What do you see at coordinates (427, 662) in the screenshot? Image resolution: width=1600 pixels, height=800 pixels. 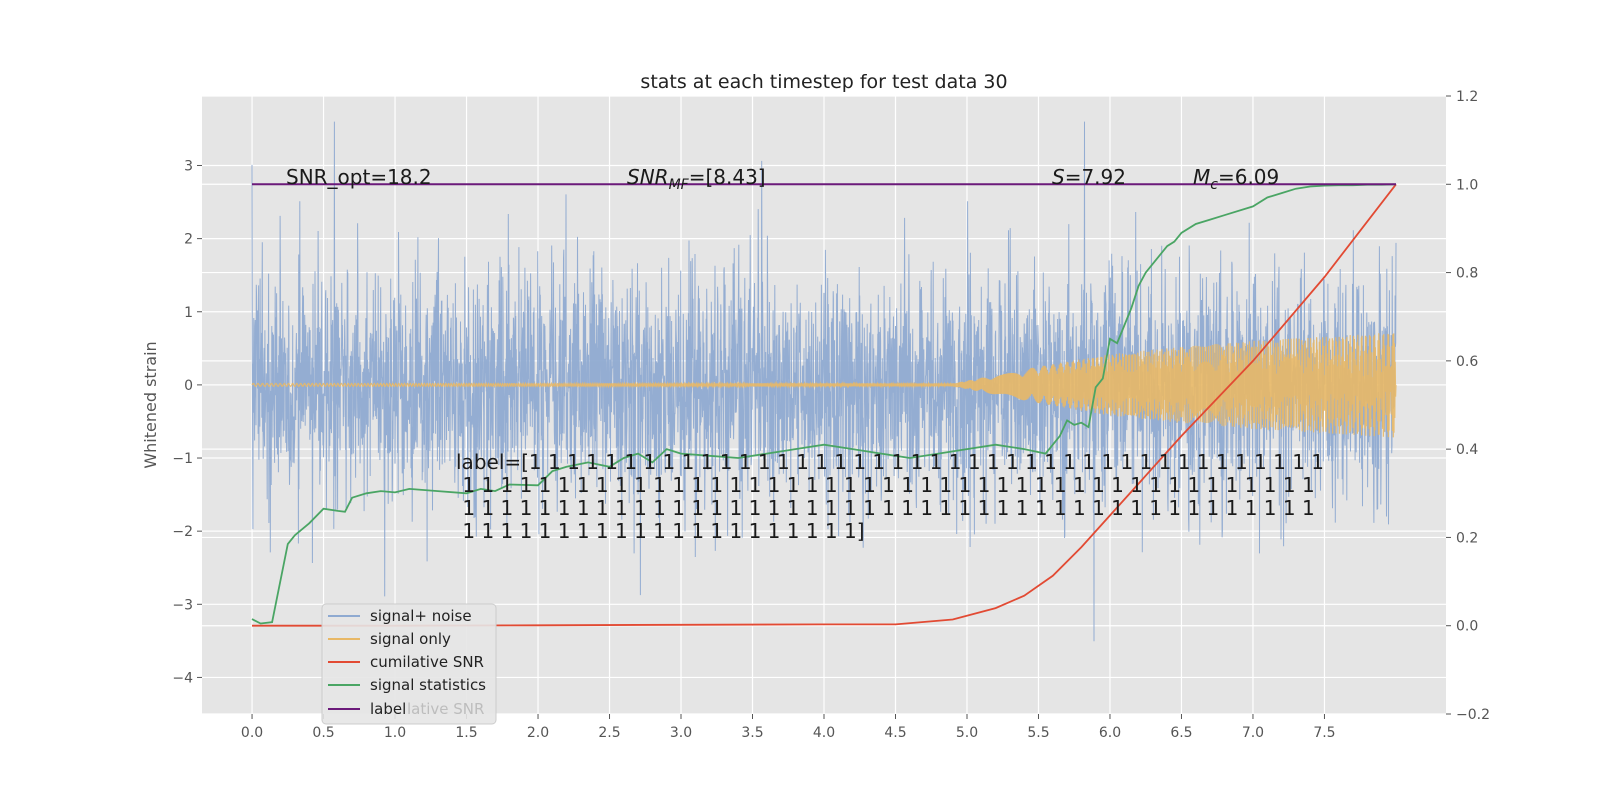 I see `legend-label-cumulative-snr: cumilative SNR` at bounding box center [427, 662].